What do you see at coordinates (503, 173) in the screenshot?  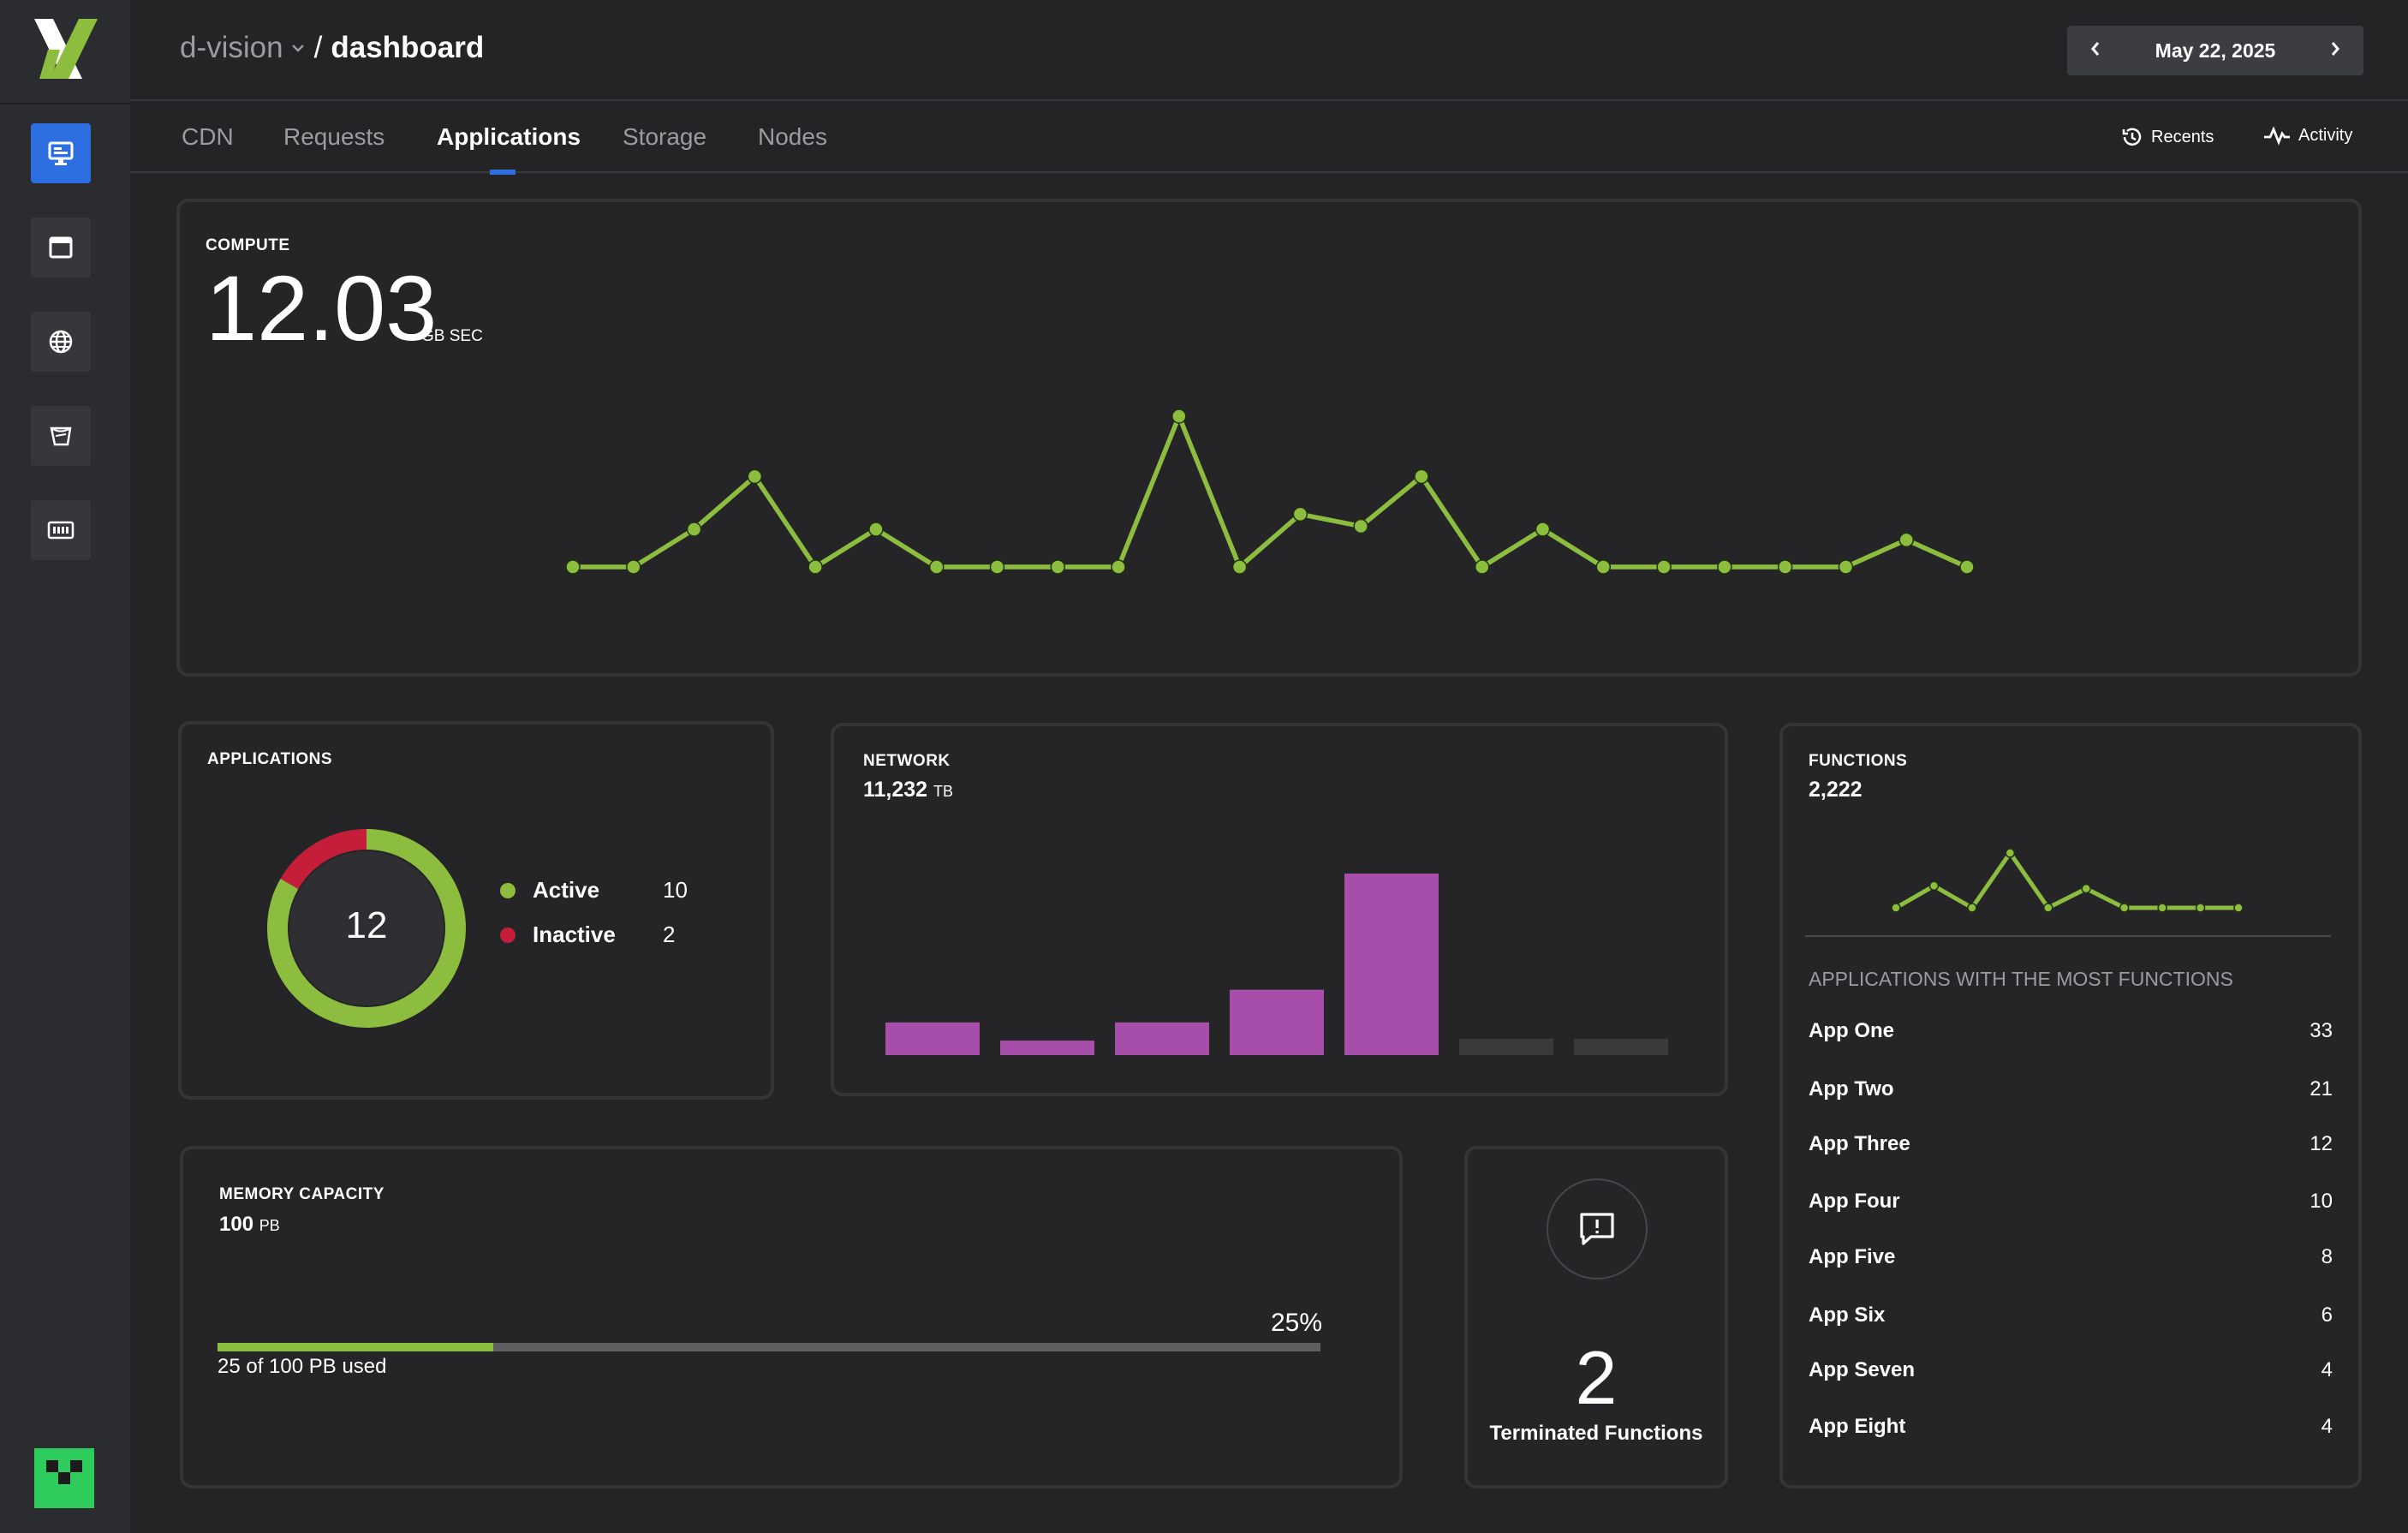 I see `active-tab-indicator` at bounding box center [503, 173].